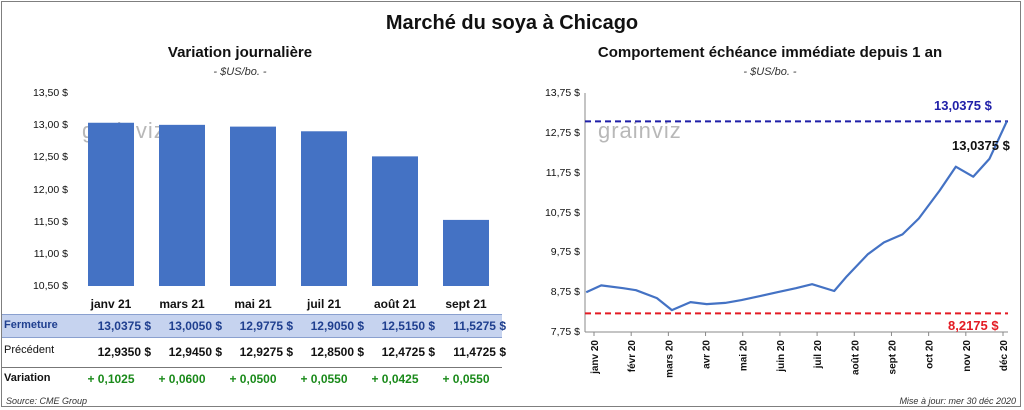 Image resolution: width=1024 pixels, height=410 pixels. I want to click on row-precedent: Précédent, so click(252, 351).